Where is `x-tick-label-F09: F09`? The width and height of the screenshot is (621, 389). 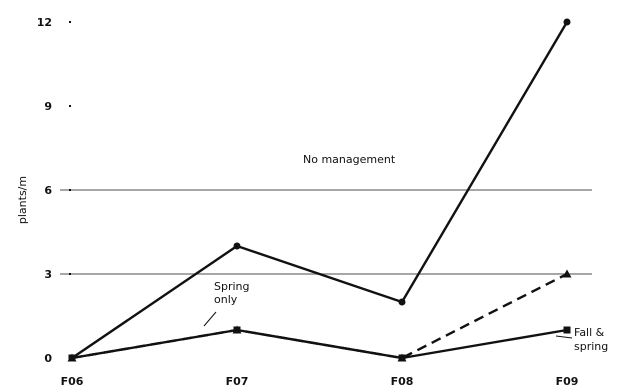 x-tick-label-F09: F09 is located at coordinates (567, 381).